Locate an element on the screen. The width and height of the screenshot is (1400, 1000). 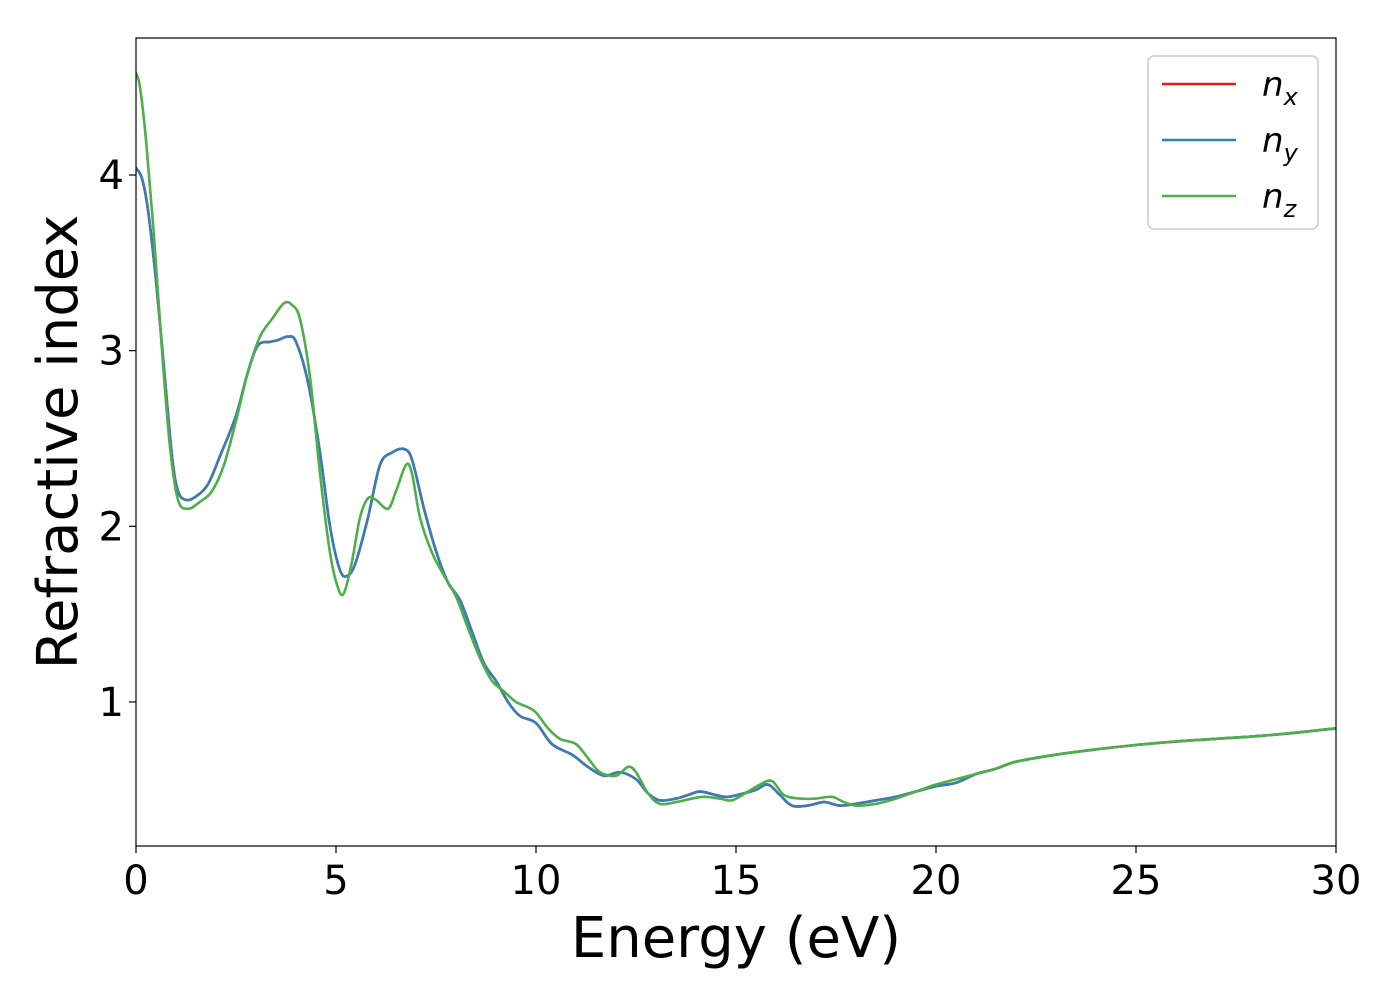
x-tick-label: 25 is located at coordinates (1136, 881).